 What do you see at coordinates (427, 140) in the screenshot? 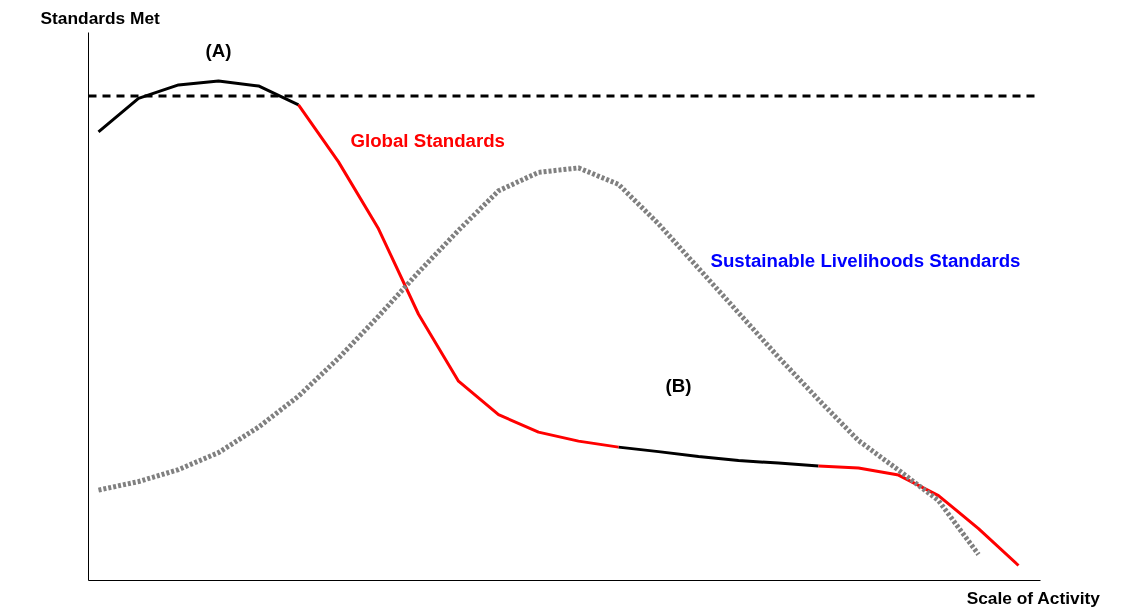
I see `series-label: Global Standards` at bounding box center [427, 140].